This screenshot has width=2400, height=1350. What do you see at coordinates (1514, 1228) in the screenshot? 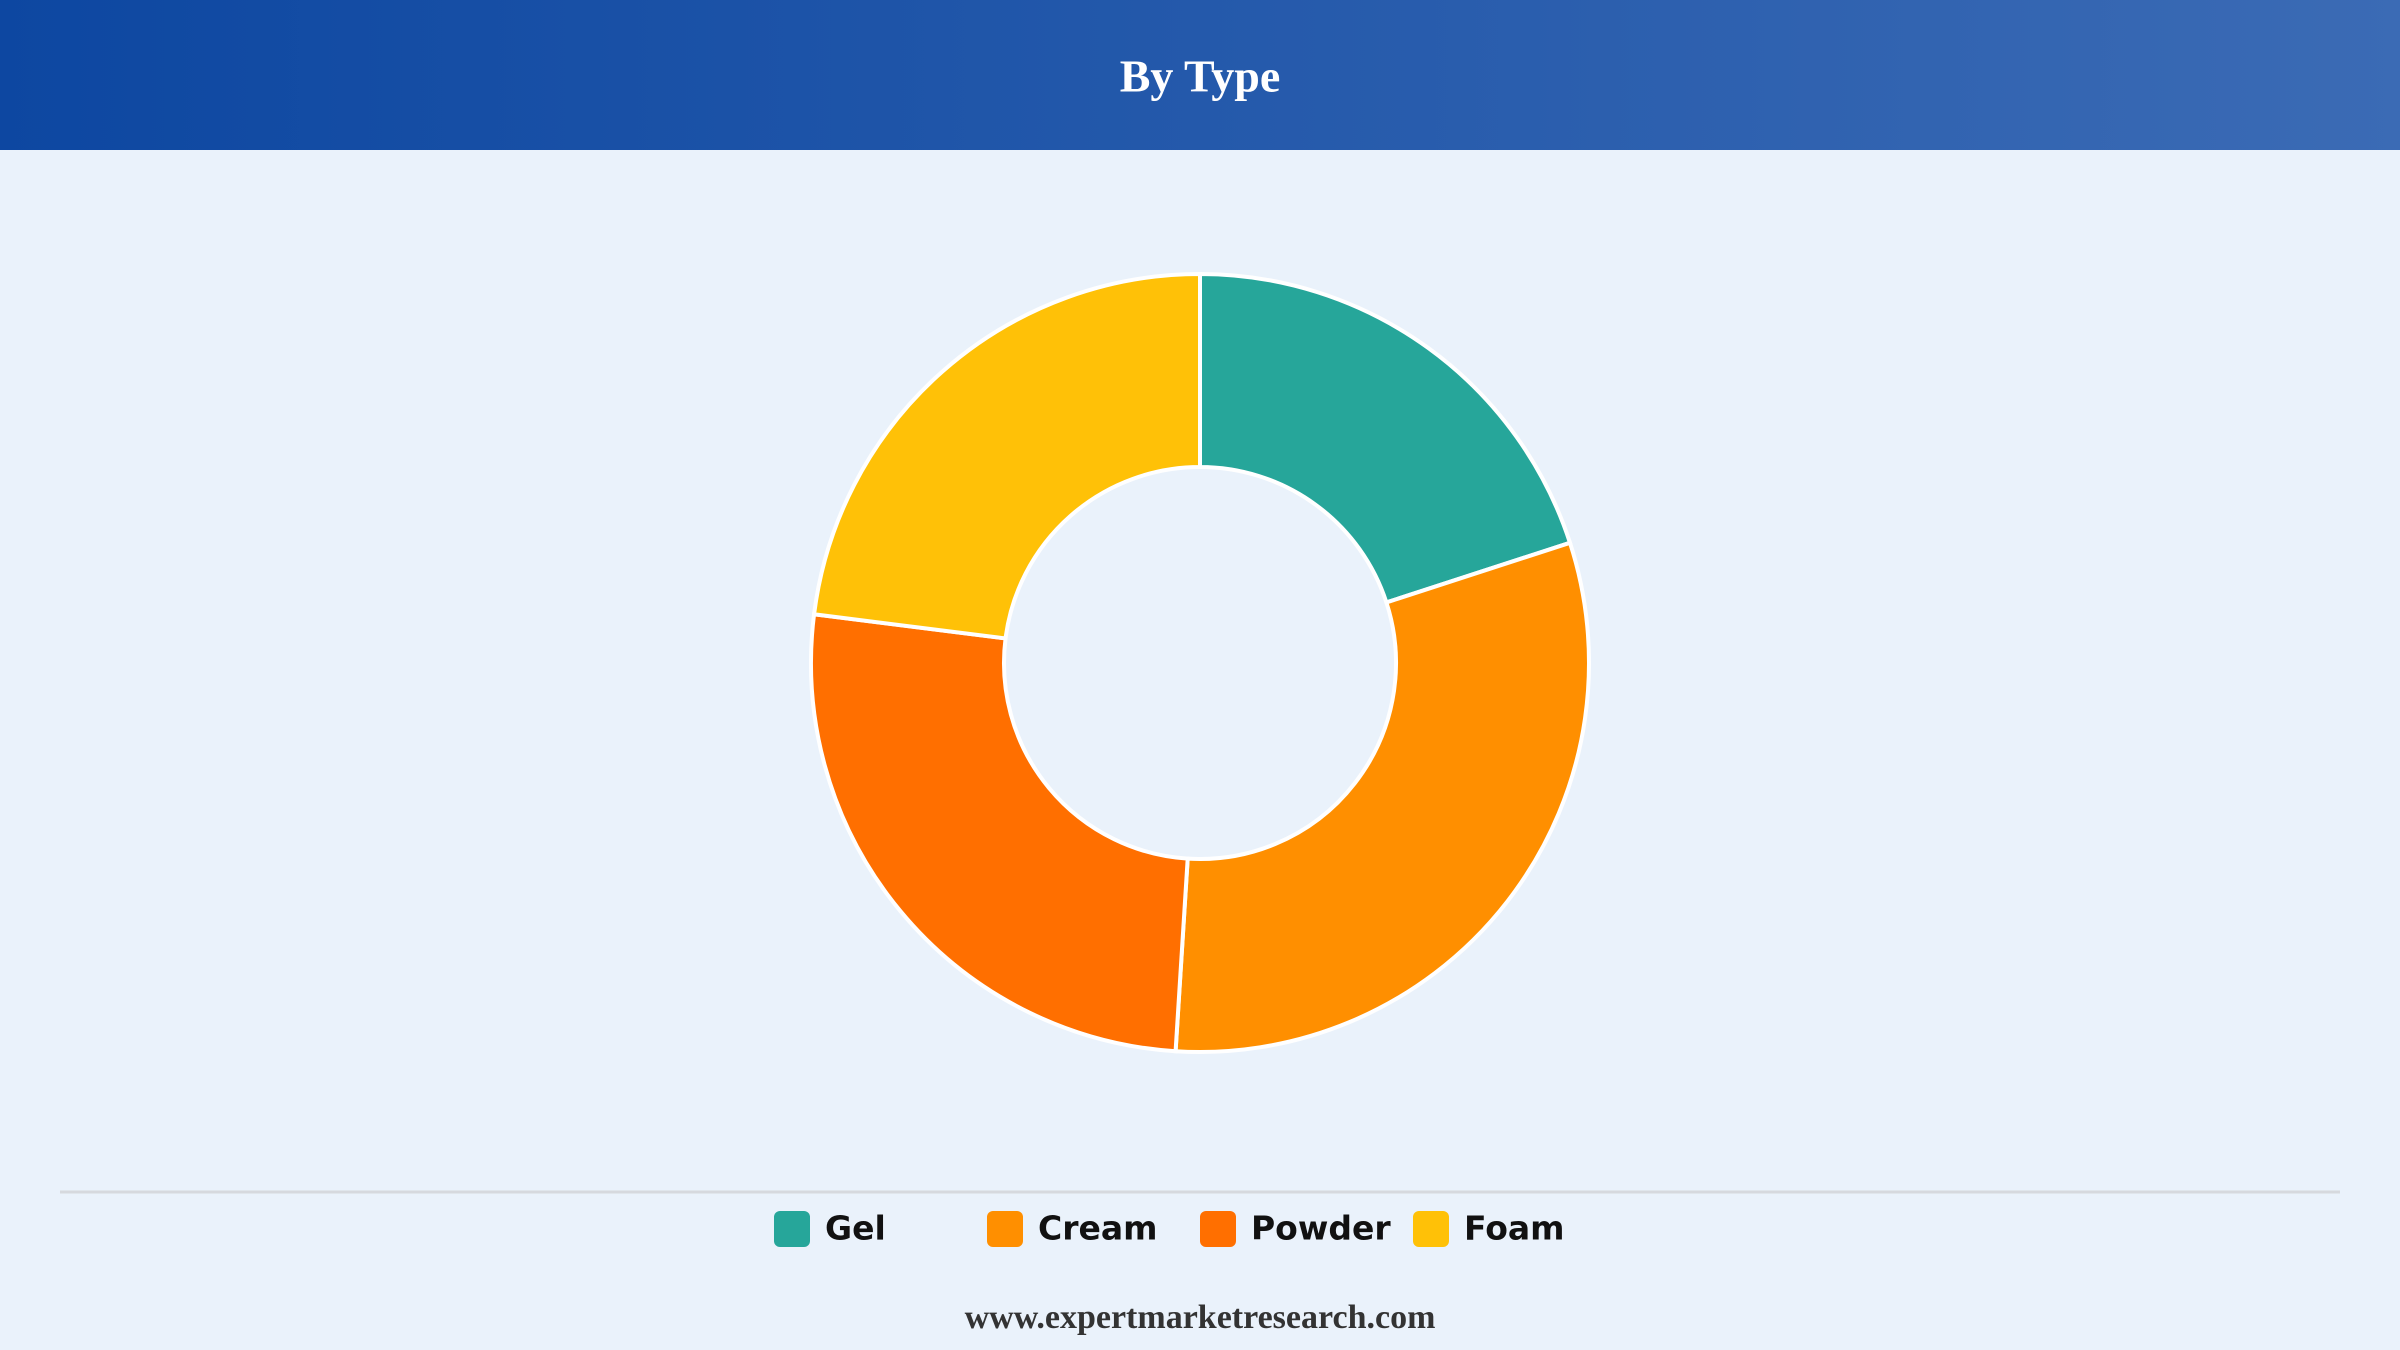
I see `legend-label: Foam` at bounding box center [1514, 1228].